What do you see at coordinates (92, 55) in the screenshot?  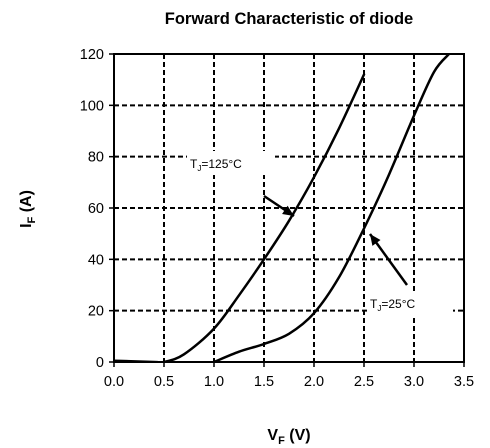 I see `y-tick-label: 120` at bounding box center [92, 55].